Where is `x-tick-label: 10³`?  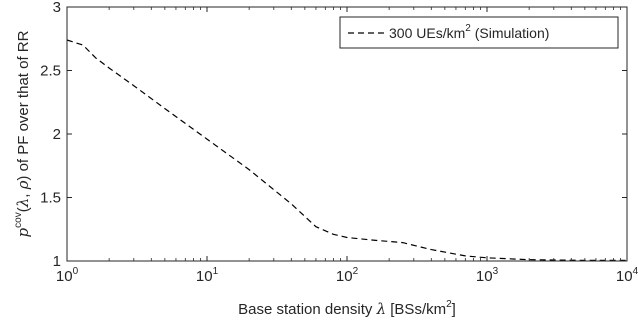 x-tick-label: 10³ is located at coordinates (487, 275).